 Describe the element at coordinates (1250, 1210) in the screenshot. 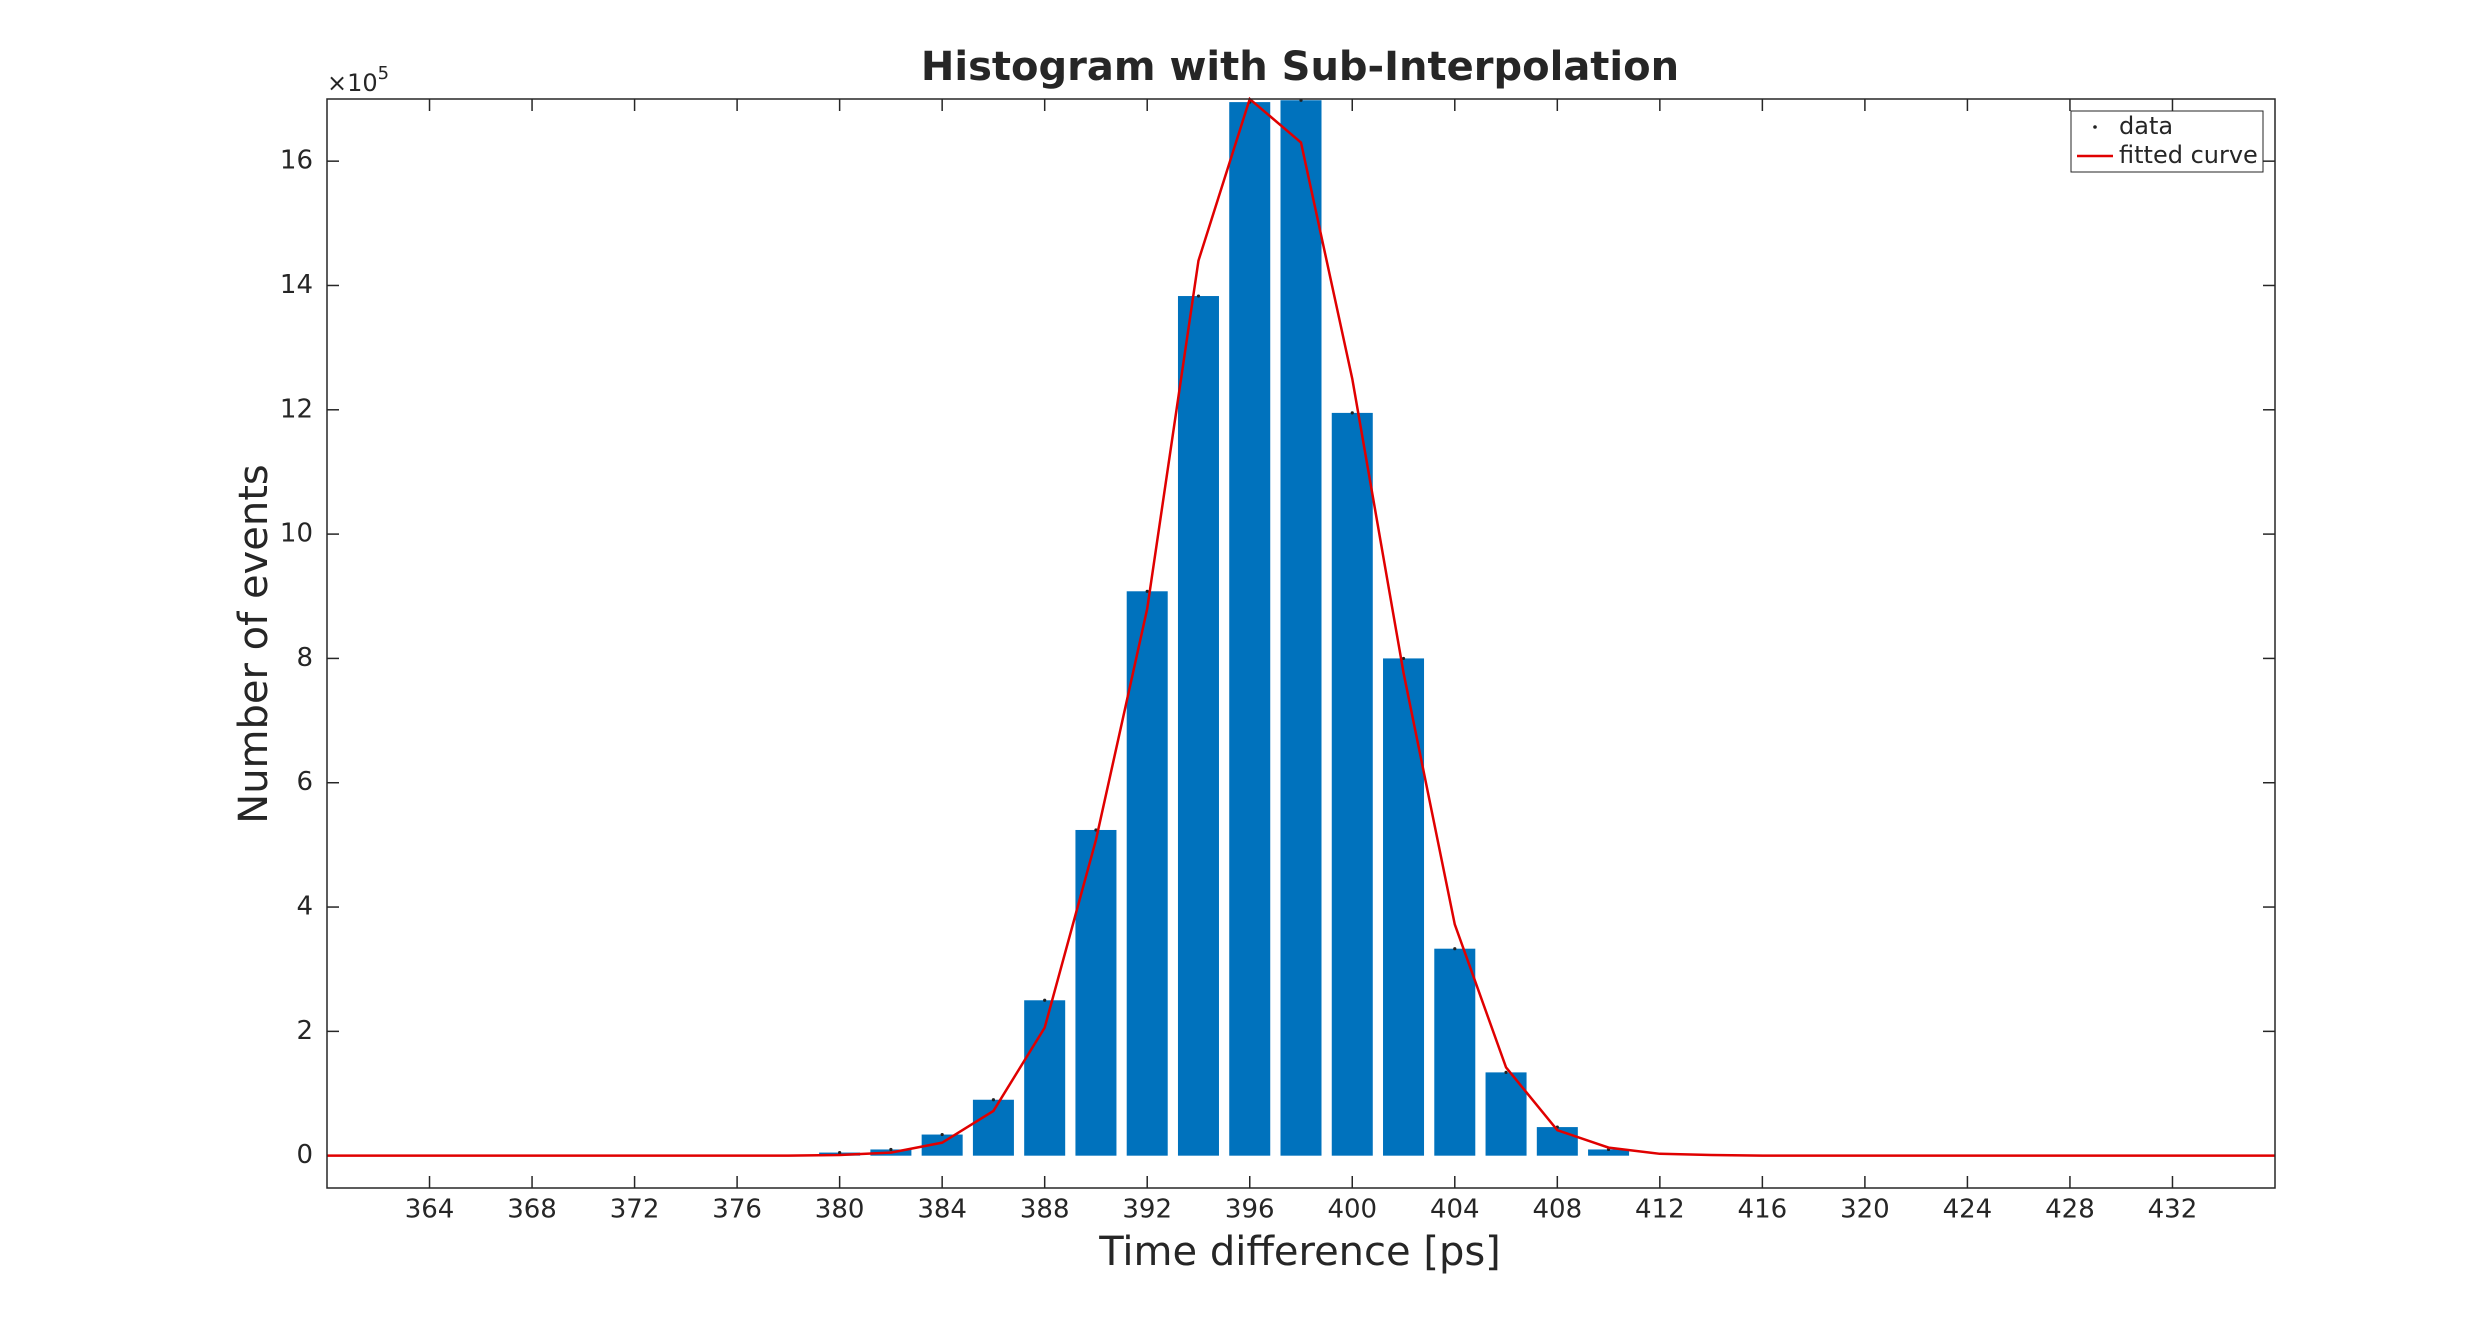

I see `x-tick-label: 396` at that location.